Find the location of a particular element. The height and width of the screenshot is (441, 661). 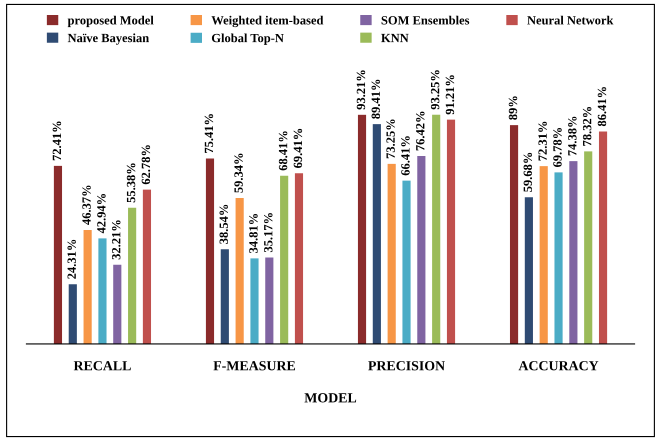

x-tick-label: RECALL is located at coordinates (102, 365).